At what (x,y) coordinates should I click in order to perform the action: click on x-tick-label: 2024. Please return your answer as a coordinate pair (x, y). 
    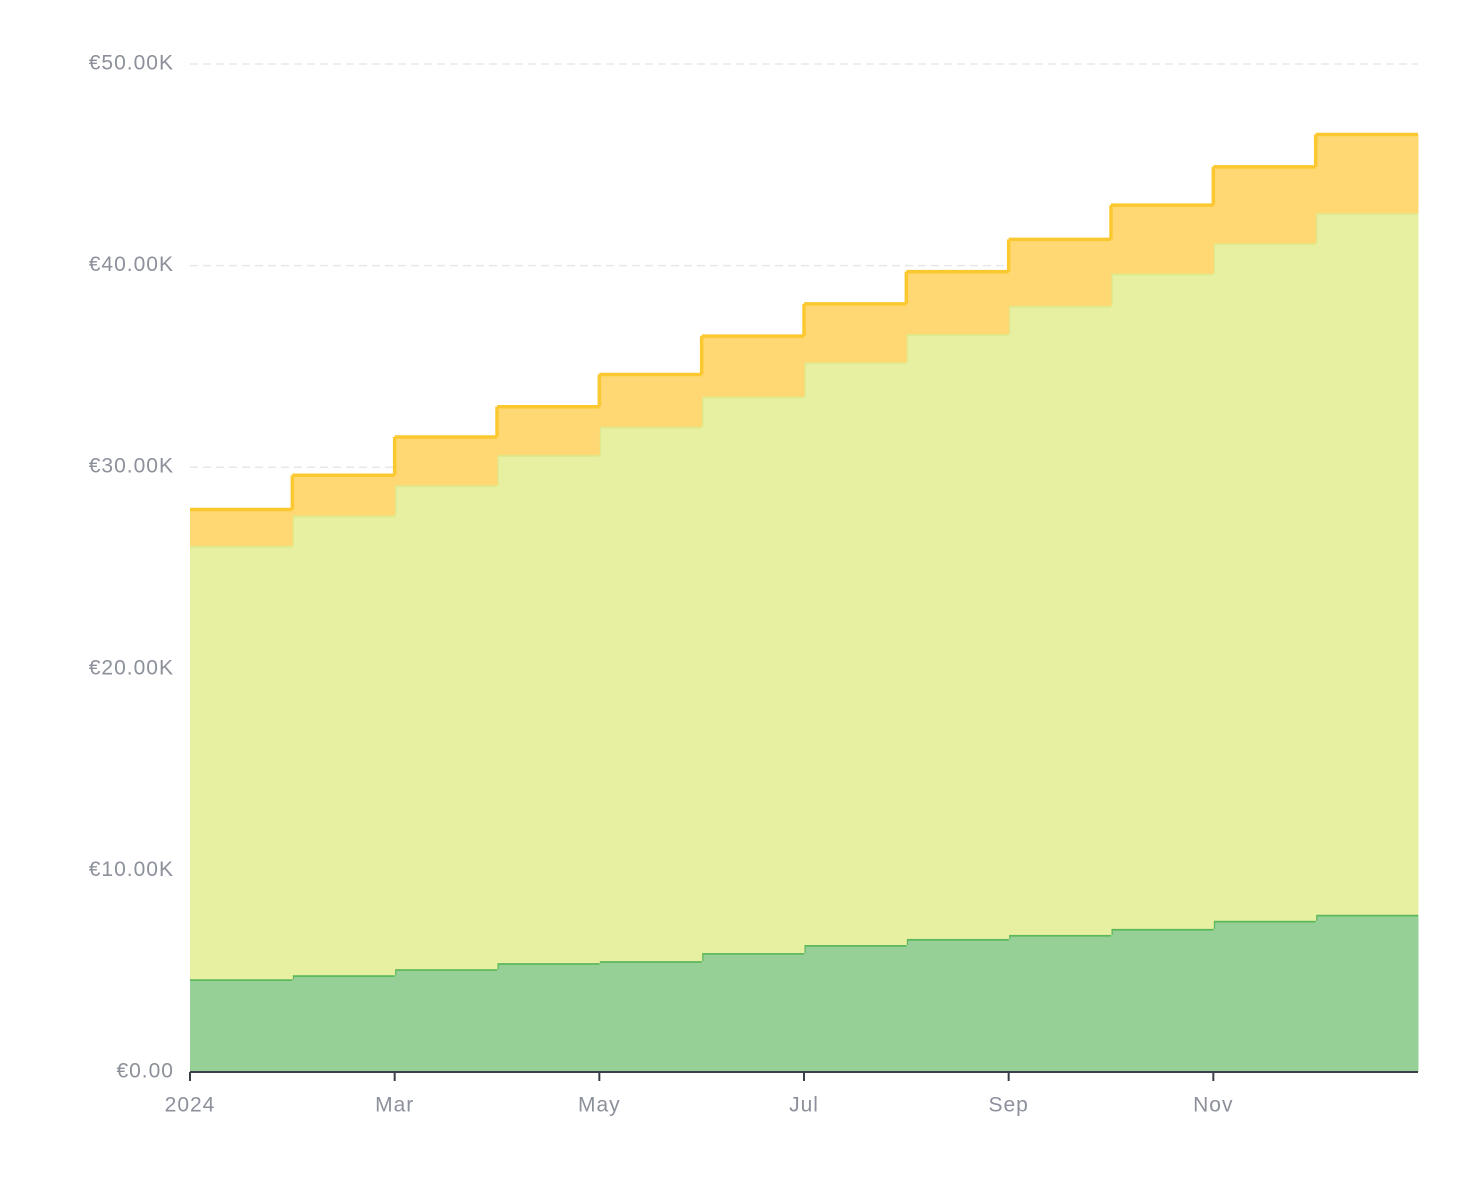
    Looking at the image, I should click on (190, 1105).